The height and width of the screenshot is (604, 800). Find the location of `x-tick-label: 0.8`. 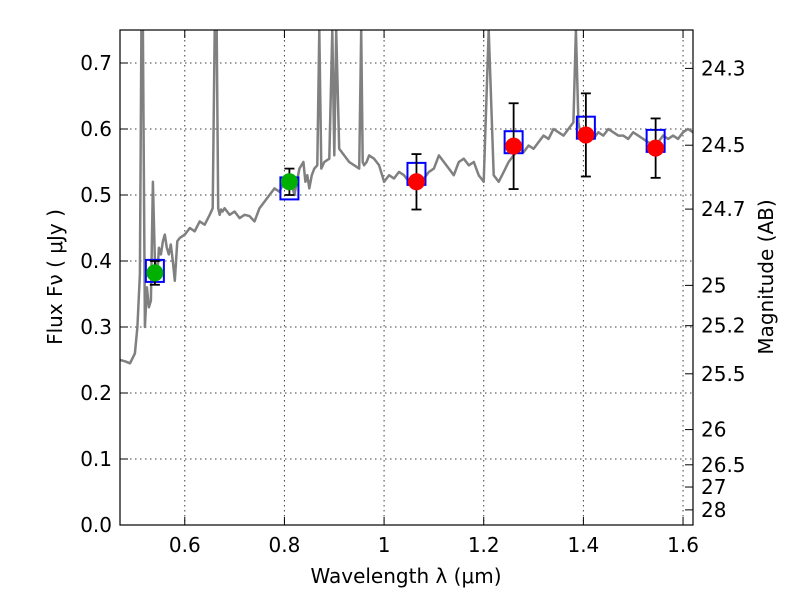

x-tick-label: 0.8 is located at coordinates (285, 545).